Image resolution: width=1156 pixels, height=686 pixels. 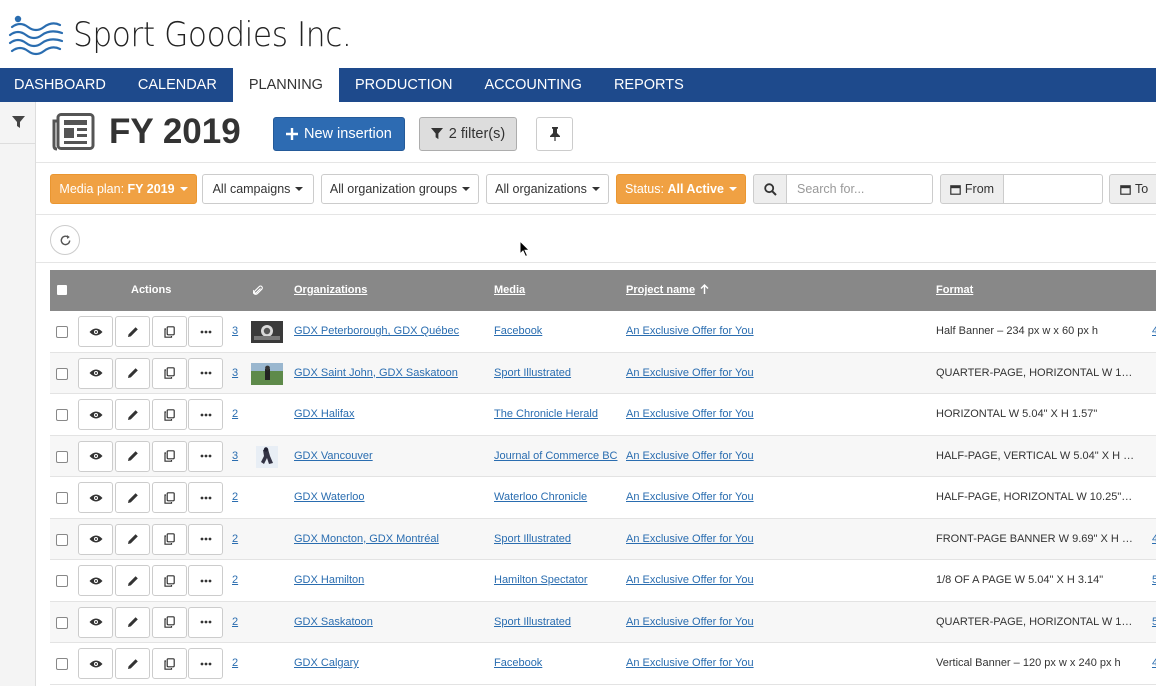 I want to click on search-field, so click(x=859, y=189).